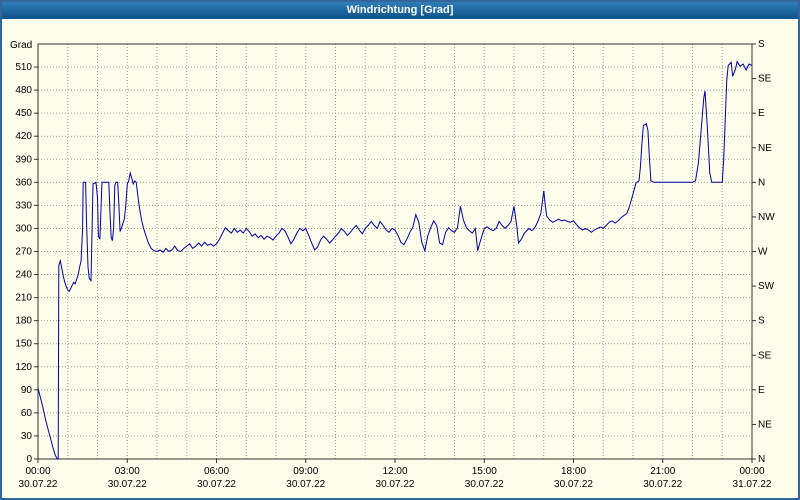  I want to click on y-left-tick-label: 30, so click(27, 436).